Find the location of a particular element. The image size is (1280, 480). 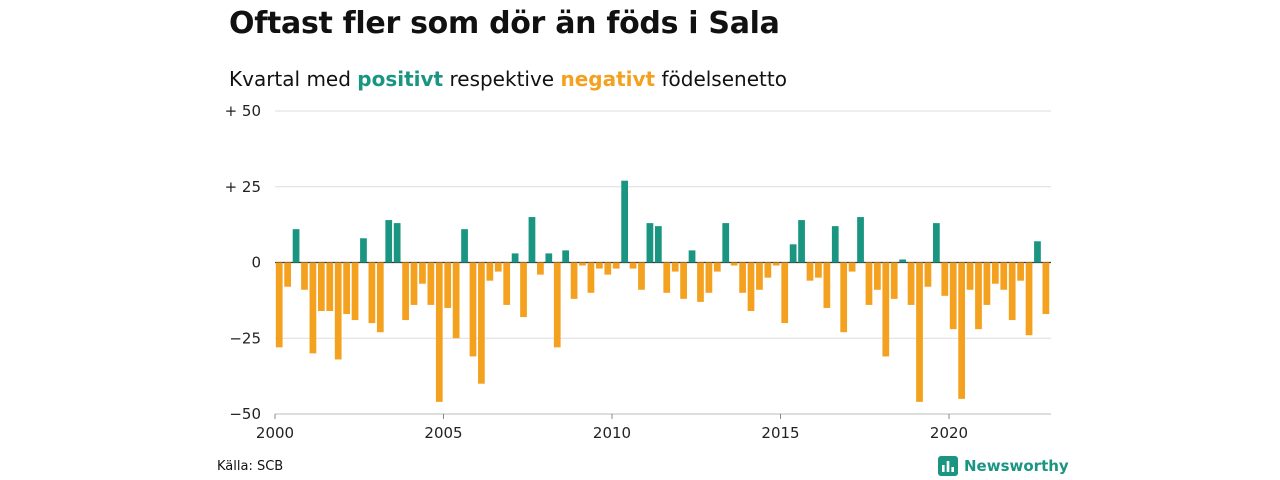

chart-title: Oftast fler som dör än föds i Sala is located at coordinates (504, 23).